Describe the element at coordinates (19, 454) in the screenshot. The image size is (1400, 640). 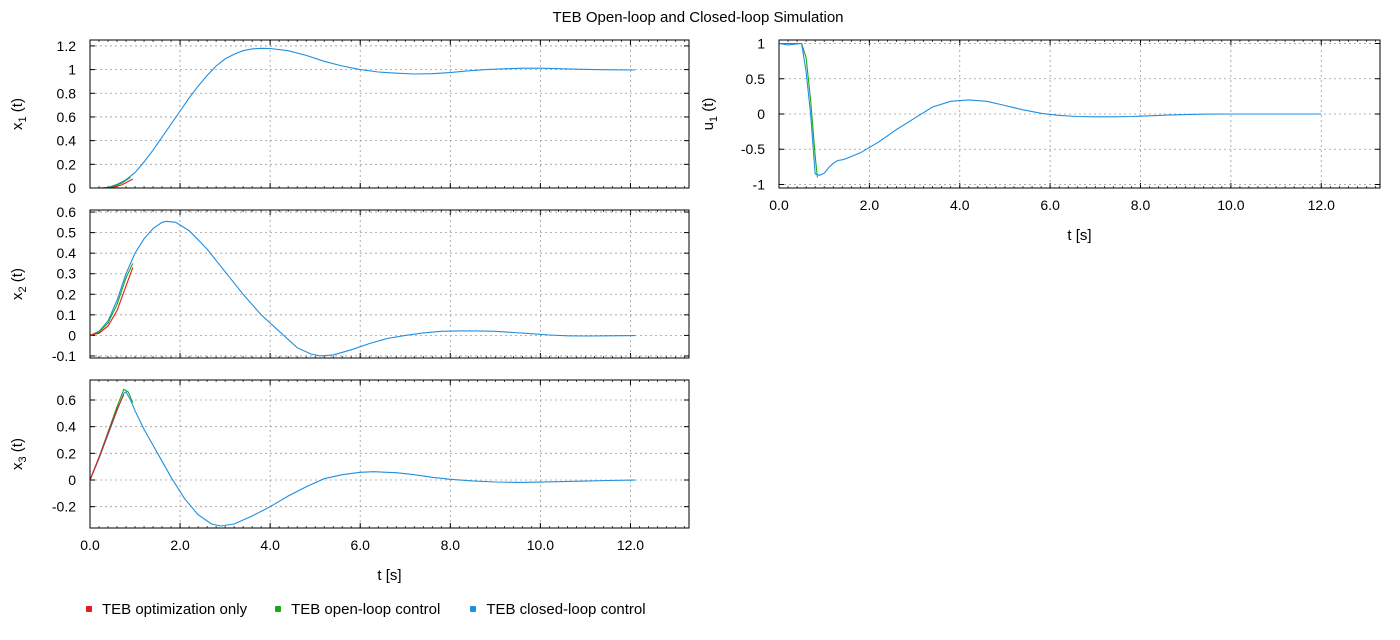
I see `y-axis-label: x3 (t)` at that location.